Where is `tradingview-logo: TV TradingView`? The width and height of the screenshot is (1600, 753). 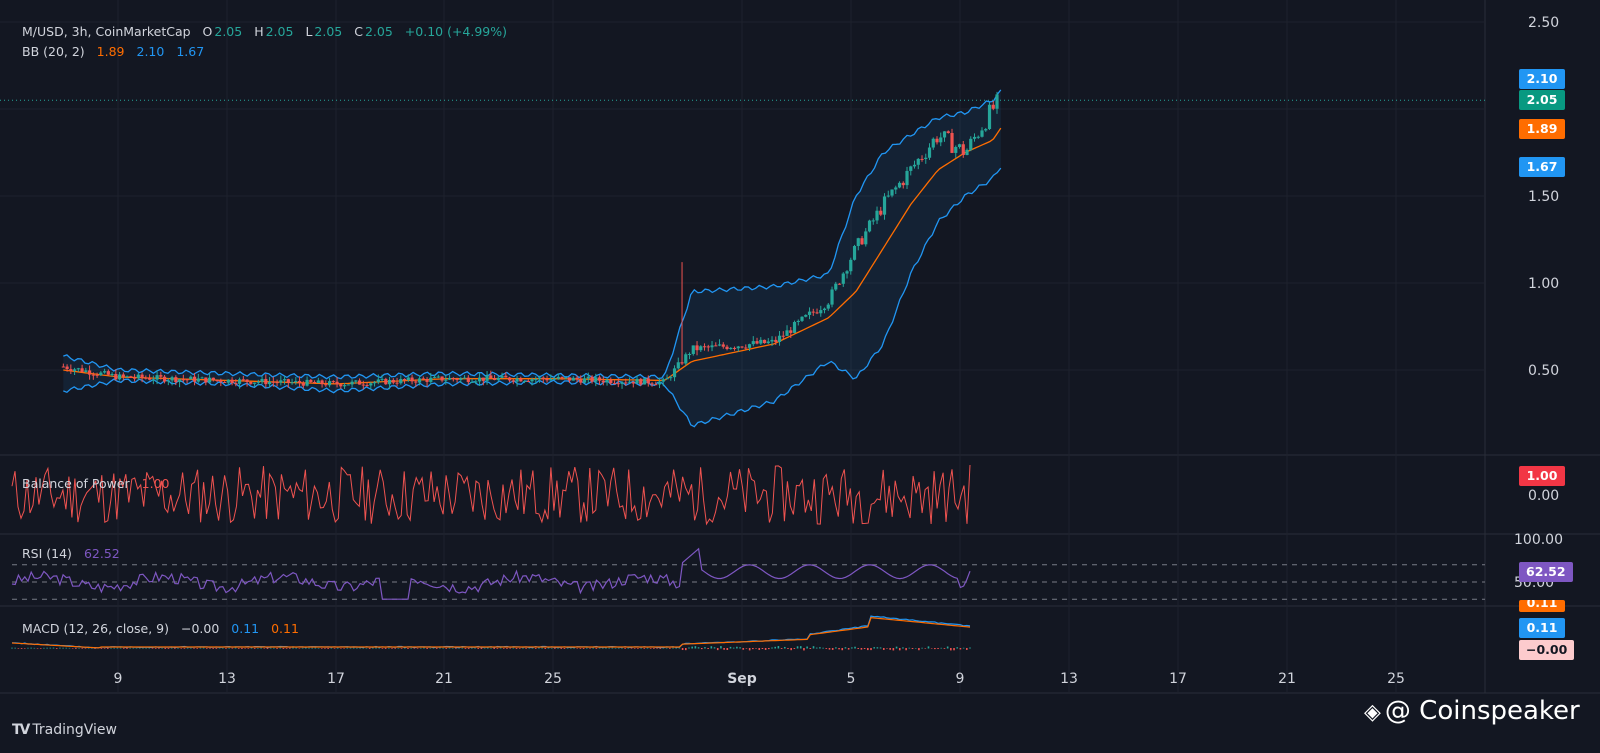
tradingview-logo: TV TradingView is located at coordinates (64, 730).